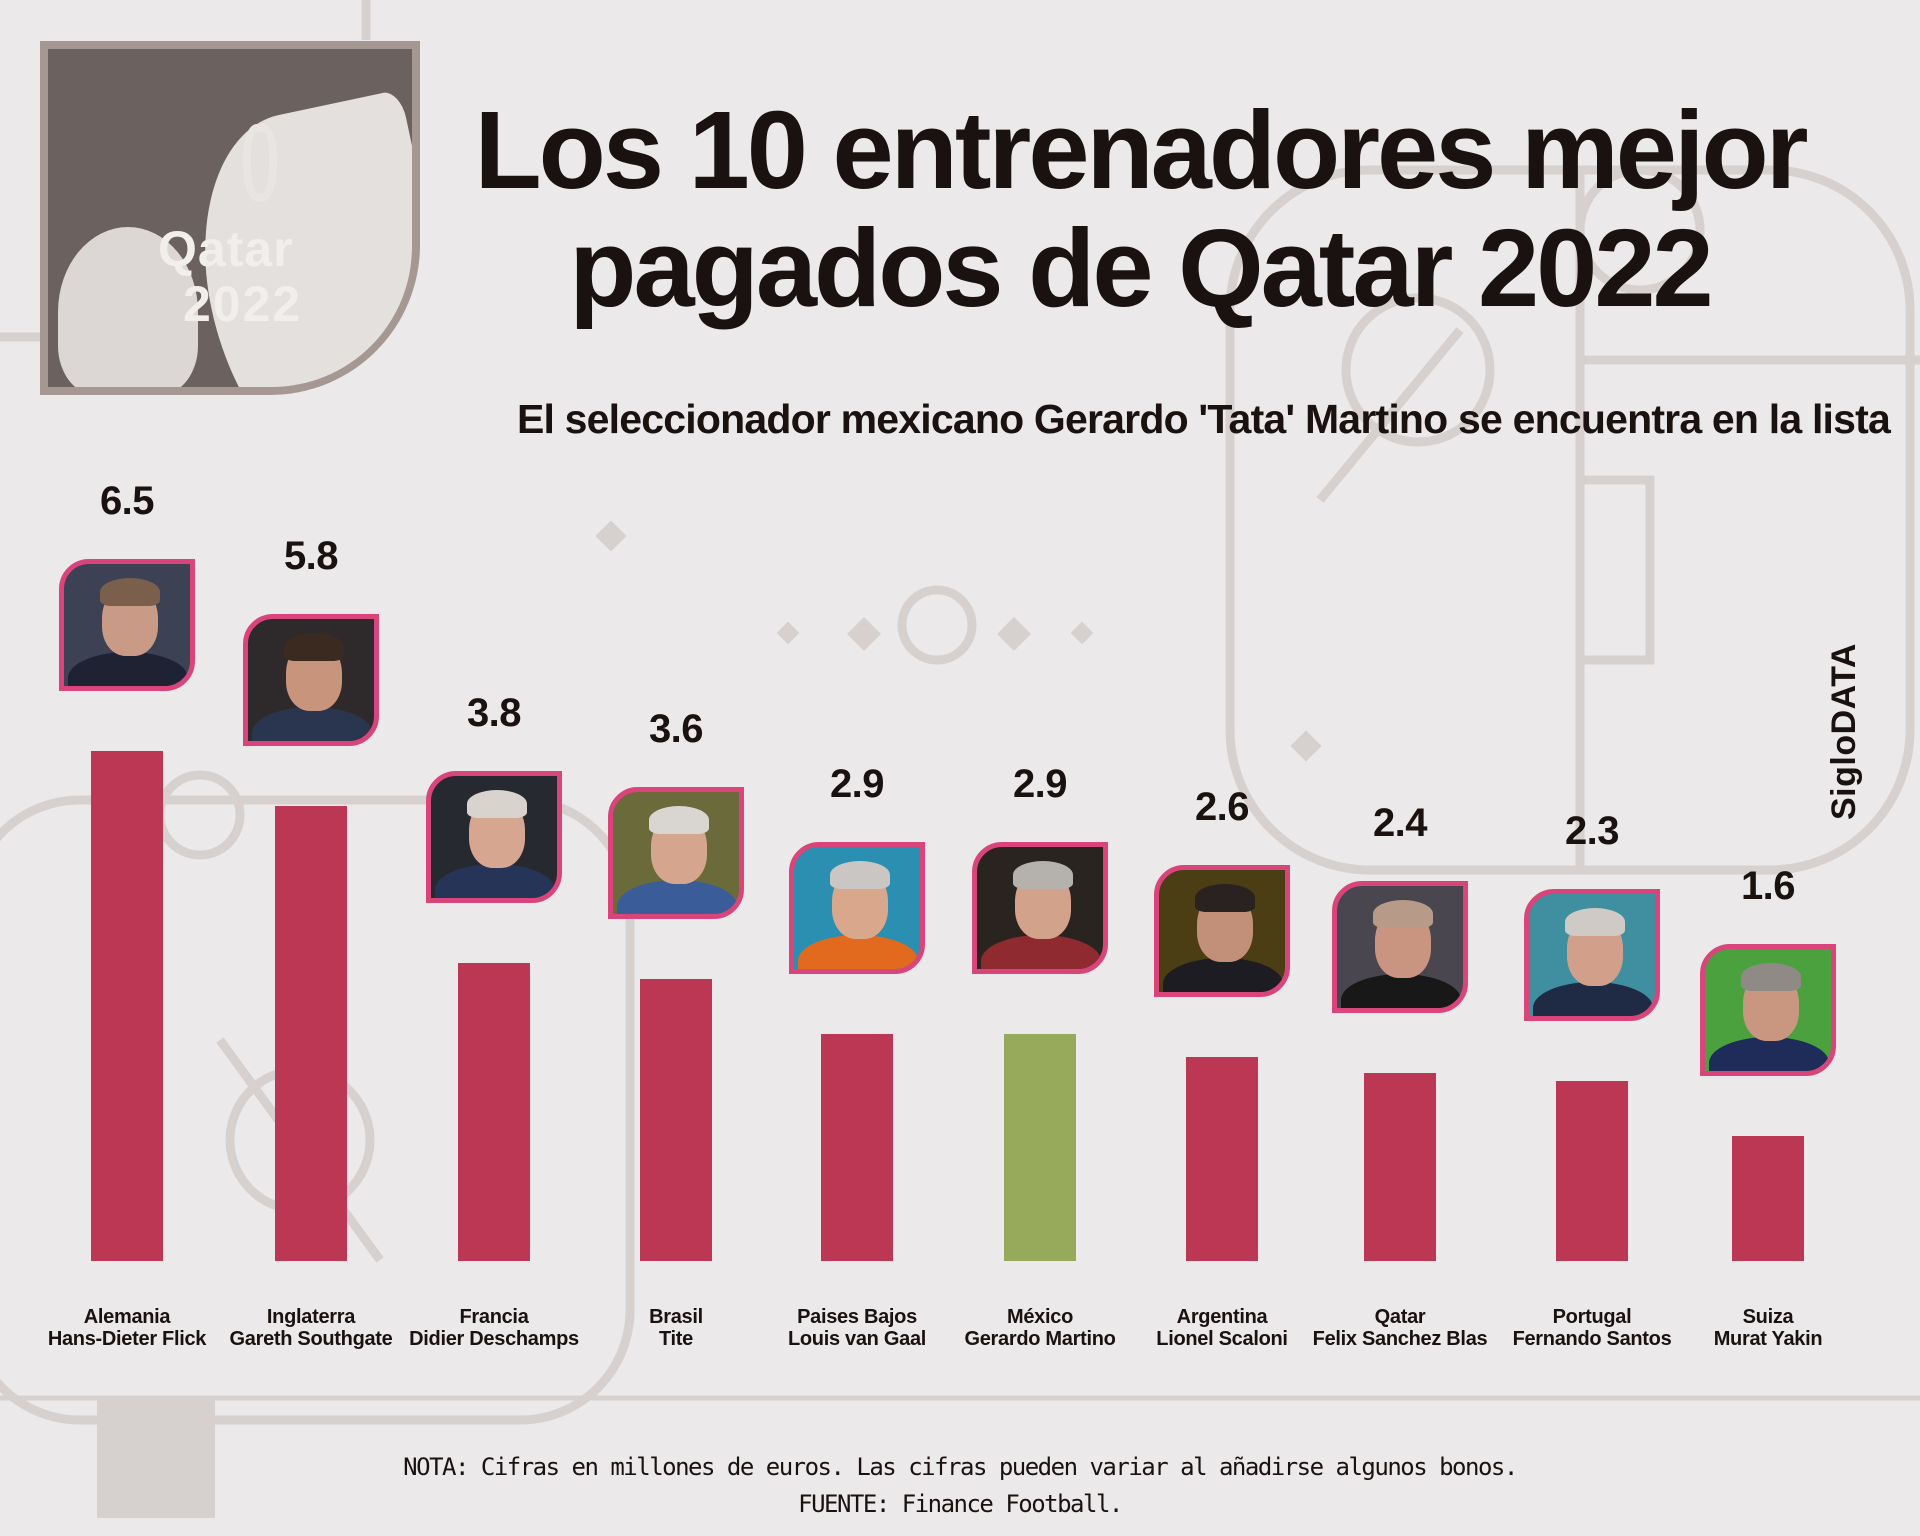 The image size is (1920, 1536). What do you see at coordinates (494, 1317) in the screenshot?
I see `category-country: Francia` at bounding box center [494, 1317].